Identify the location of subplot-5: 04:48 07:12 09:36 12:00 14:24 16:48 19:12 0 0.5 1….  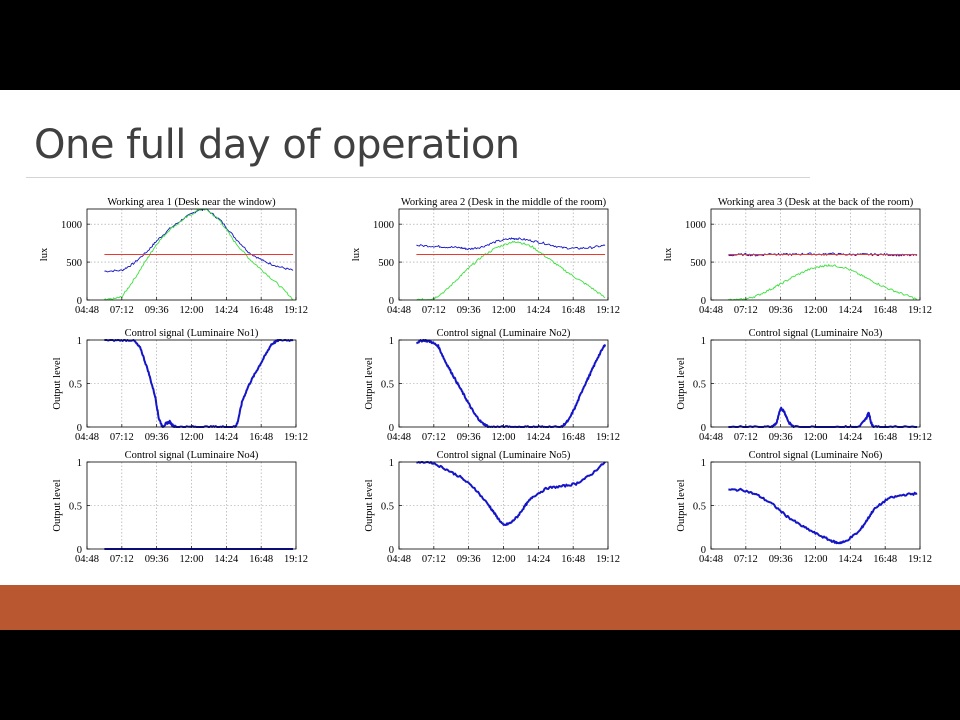
(492, 385).